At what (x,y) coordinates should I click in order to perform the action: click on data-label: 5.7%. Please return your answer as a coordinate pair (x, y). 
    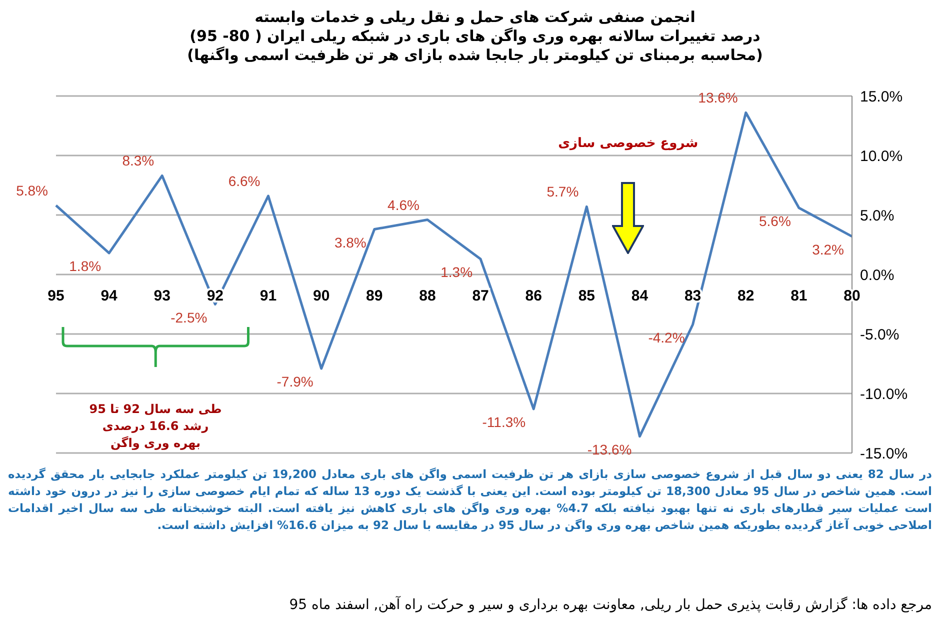
    Looking at the image, I should click on (562, 192).